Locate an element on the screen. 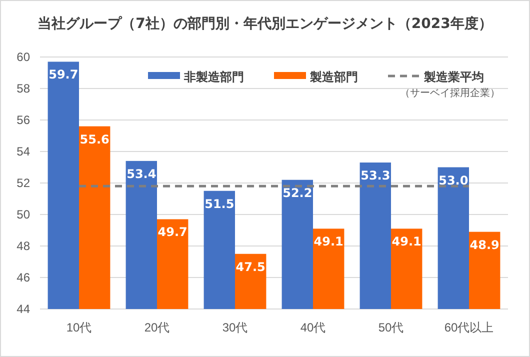 This screenshot has width=530, height=357. x-tick-label: 20代 is located at coordinates (157, 327).